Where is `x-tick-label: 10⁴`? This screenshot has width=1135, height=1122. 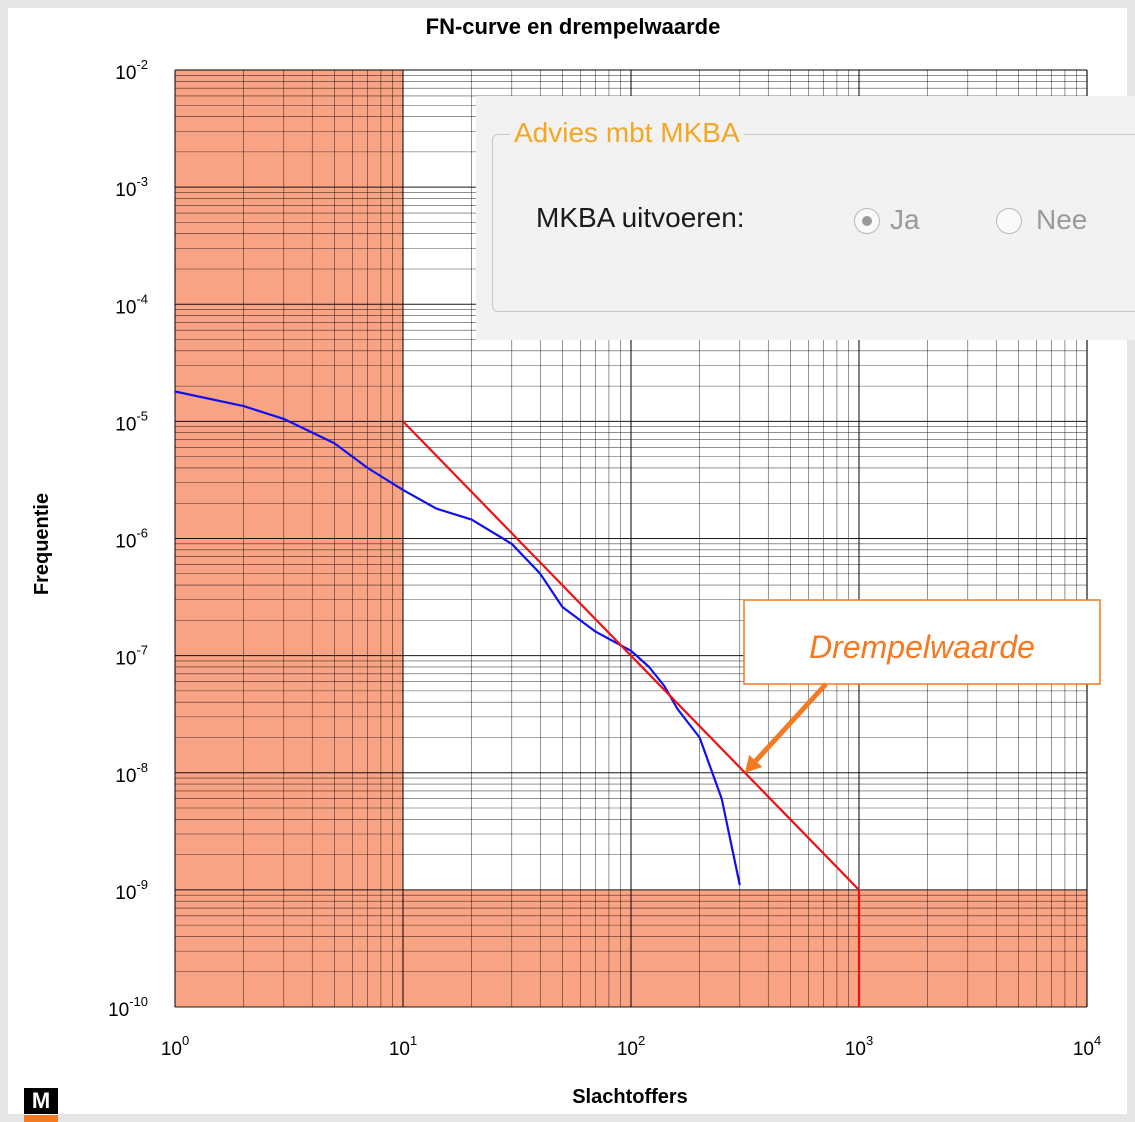
x-tick-label: 10⁴ is located at coordinates (1087, 1046).